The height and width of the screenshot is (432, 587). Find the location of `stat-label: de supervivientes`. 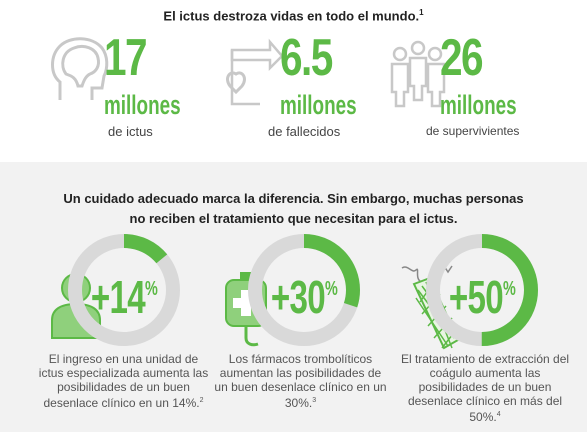

stat-label: de supervivientes is located at coordinates (473, 131).